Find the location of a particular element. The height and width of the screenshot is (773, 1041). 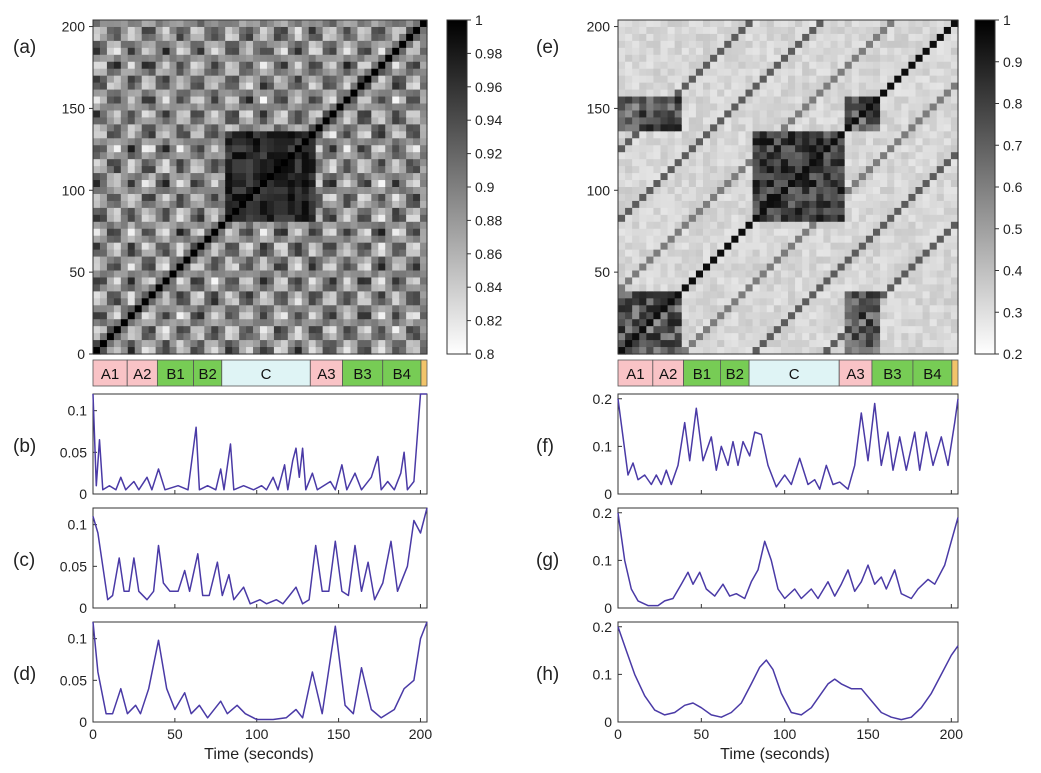

panel-a-segment-label: B2 is located at coordinates (208, 374).